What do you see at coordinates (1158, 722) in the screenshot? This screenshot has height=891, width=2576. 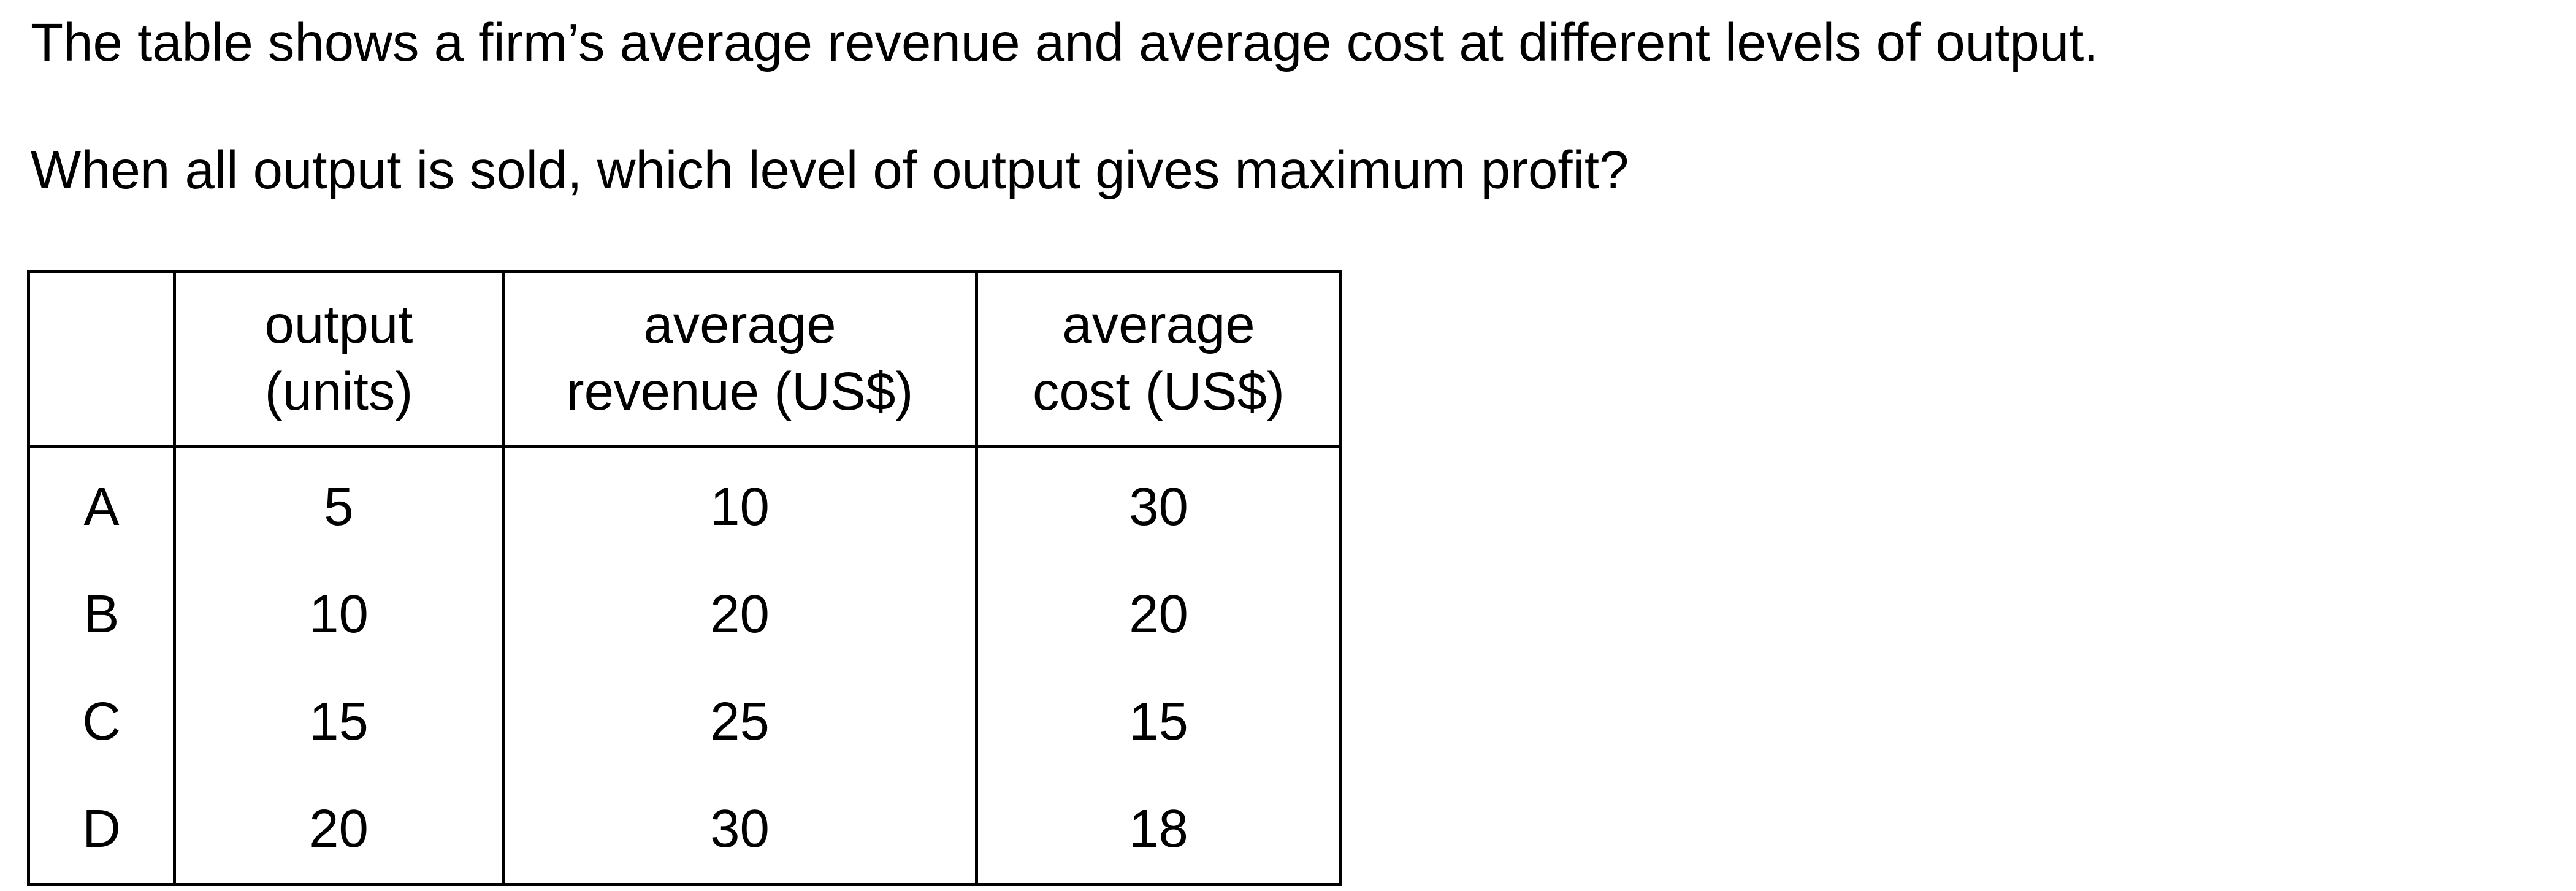 I see `average-cost-cell: 15` at bounding box center [1158, 722].